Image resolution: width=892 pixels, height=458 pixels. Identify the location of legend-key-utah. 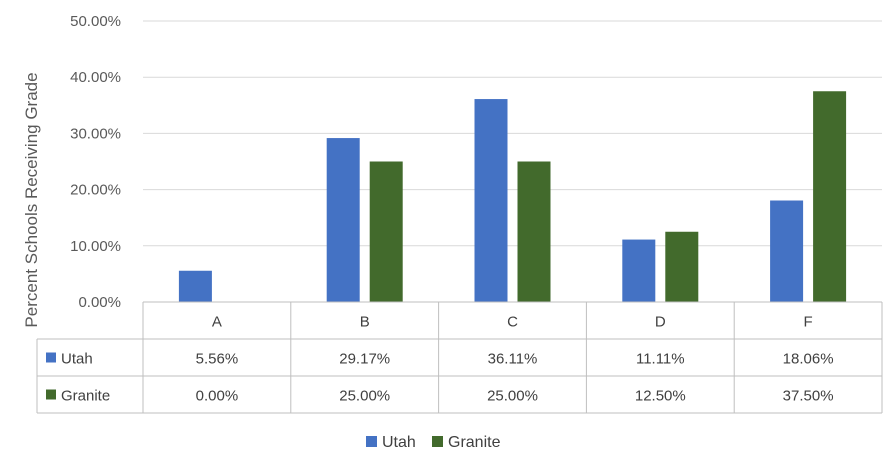
(371, 441).